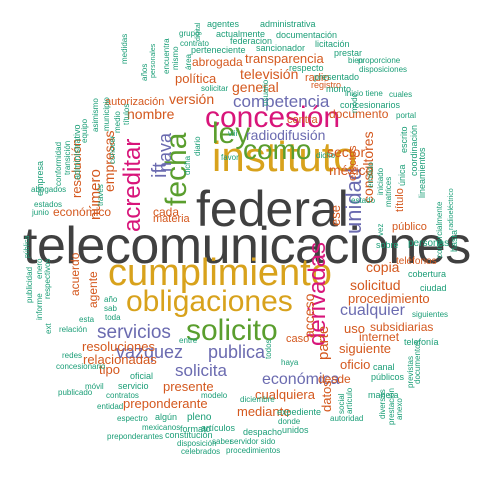 This screenshot has width=480, height=480. I want to click on word-copia: copia, so click(383, 267).